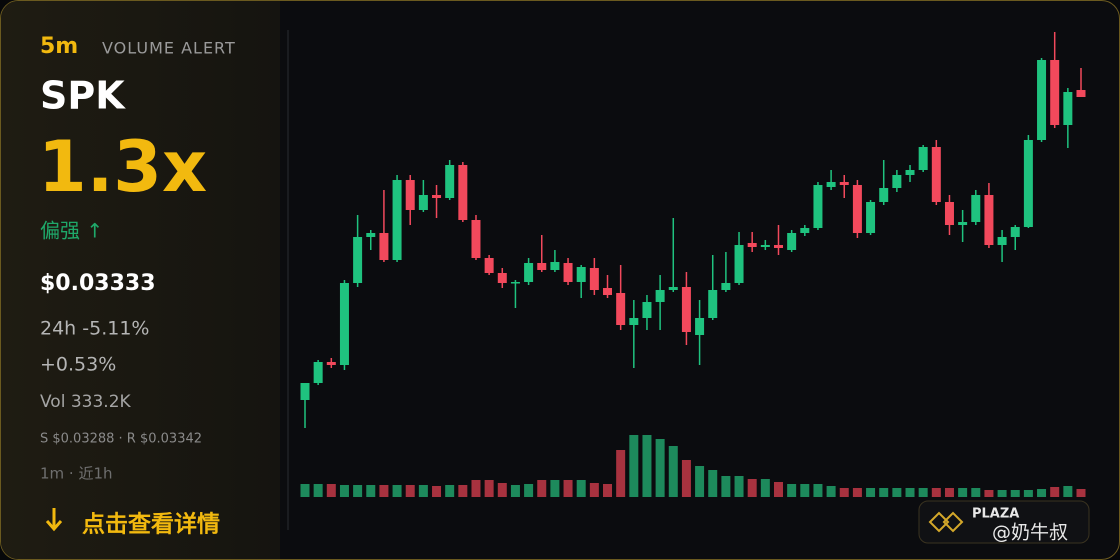 The width and height of the screenshot is (1120, 560). What do you see at coordinates (995, 514) in the screenshot?
I see `watermark-brand: PLAZA` at bounding box center [995, 514].